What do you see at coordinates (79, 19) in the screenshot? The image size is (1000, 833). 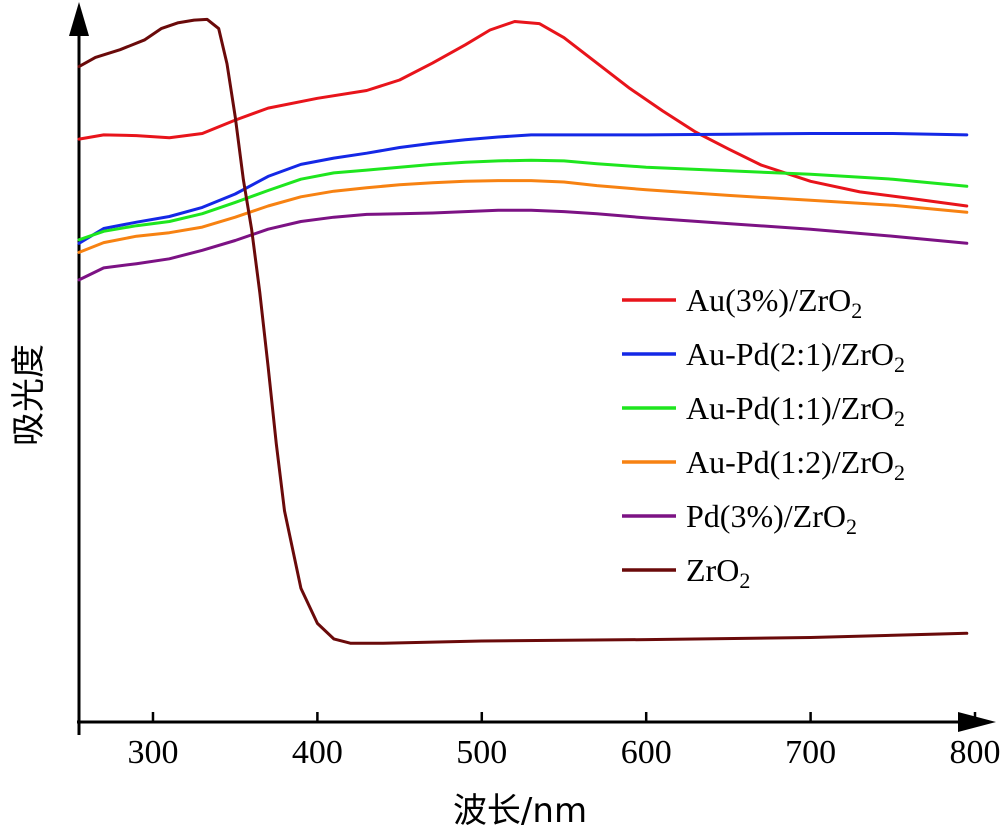 I see `y-axis-arrow` at bounding box center [79, 19].